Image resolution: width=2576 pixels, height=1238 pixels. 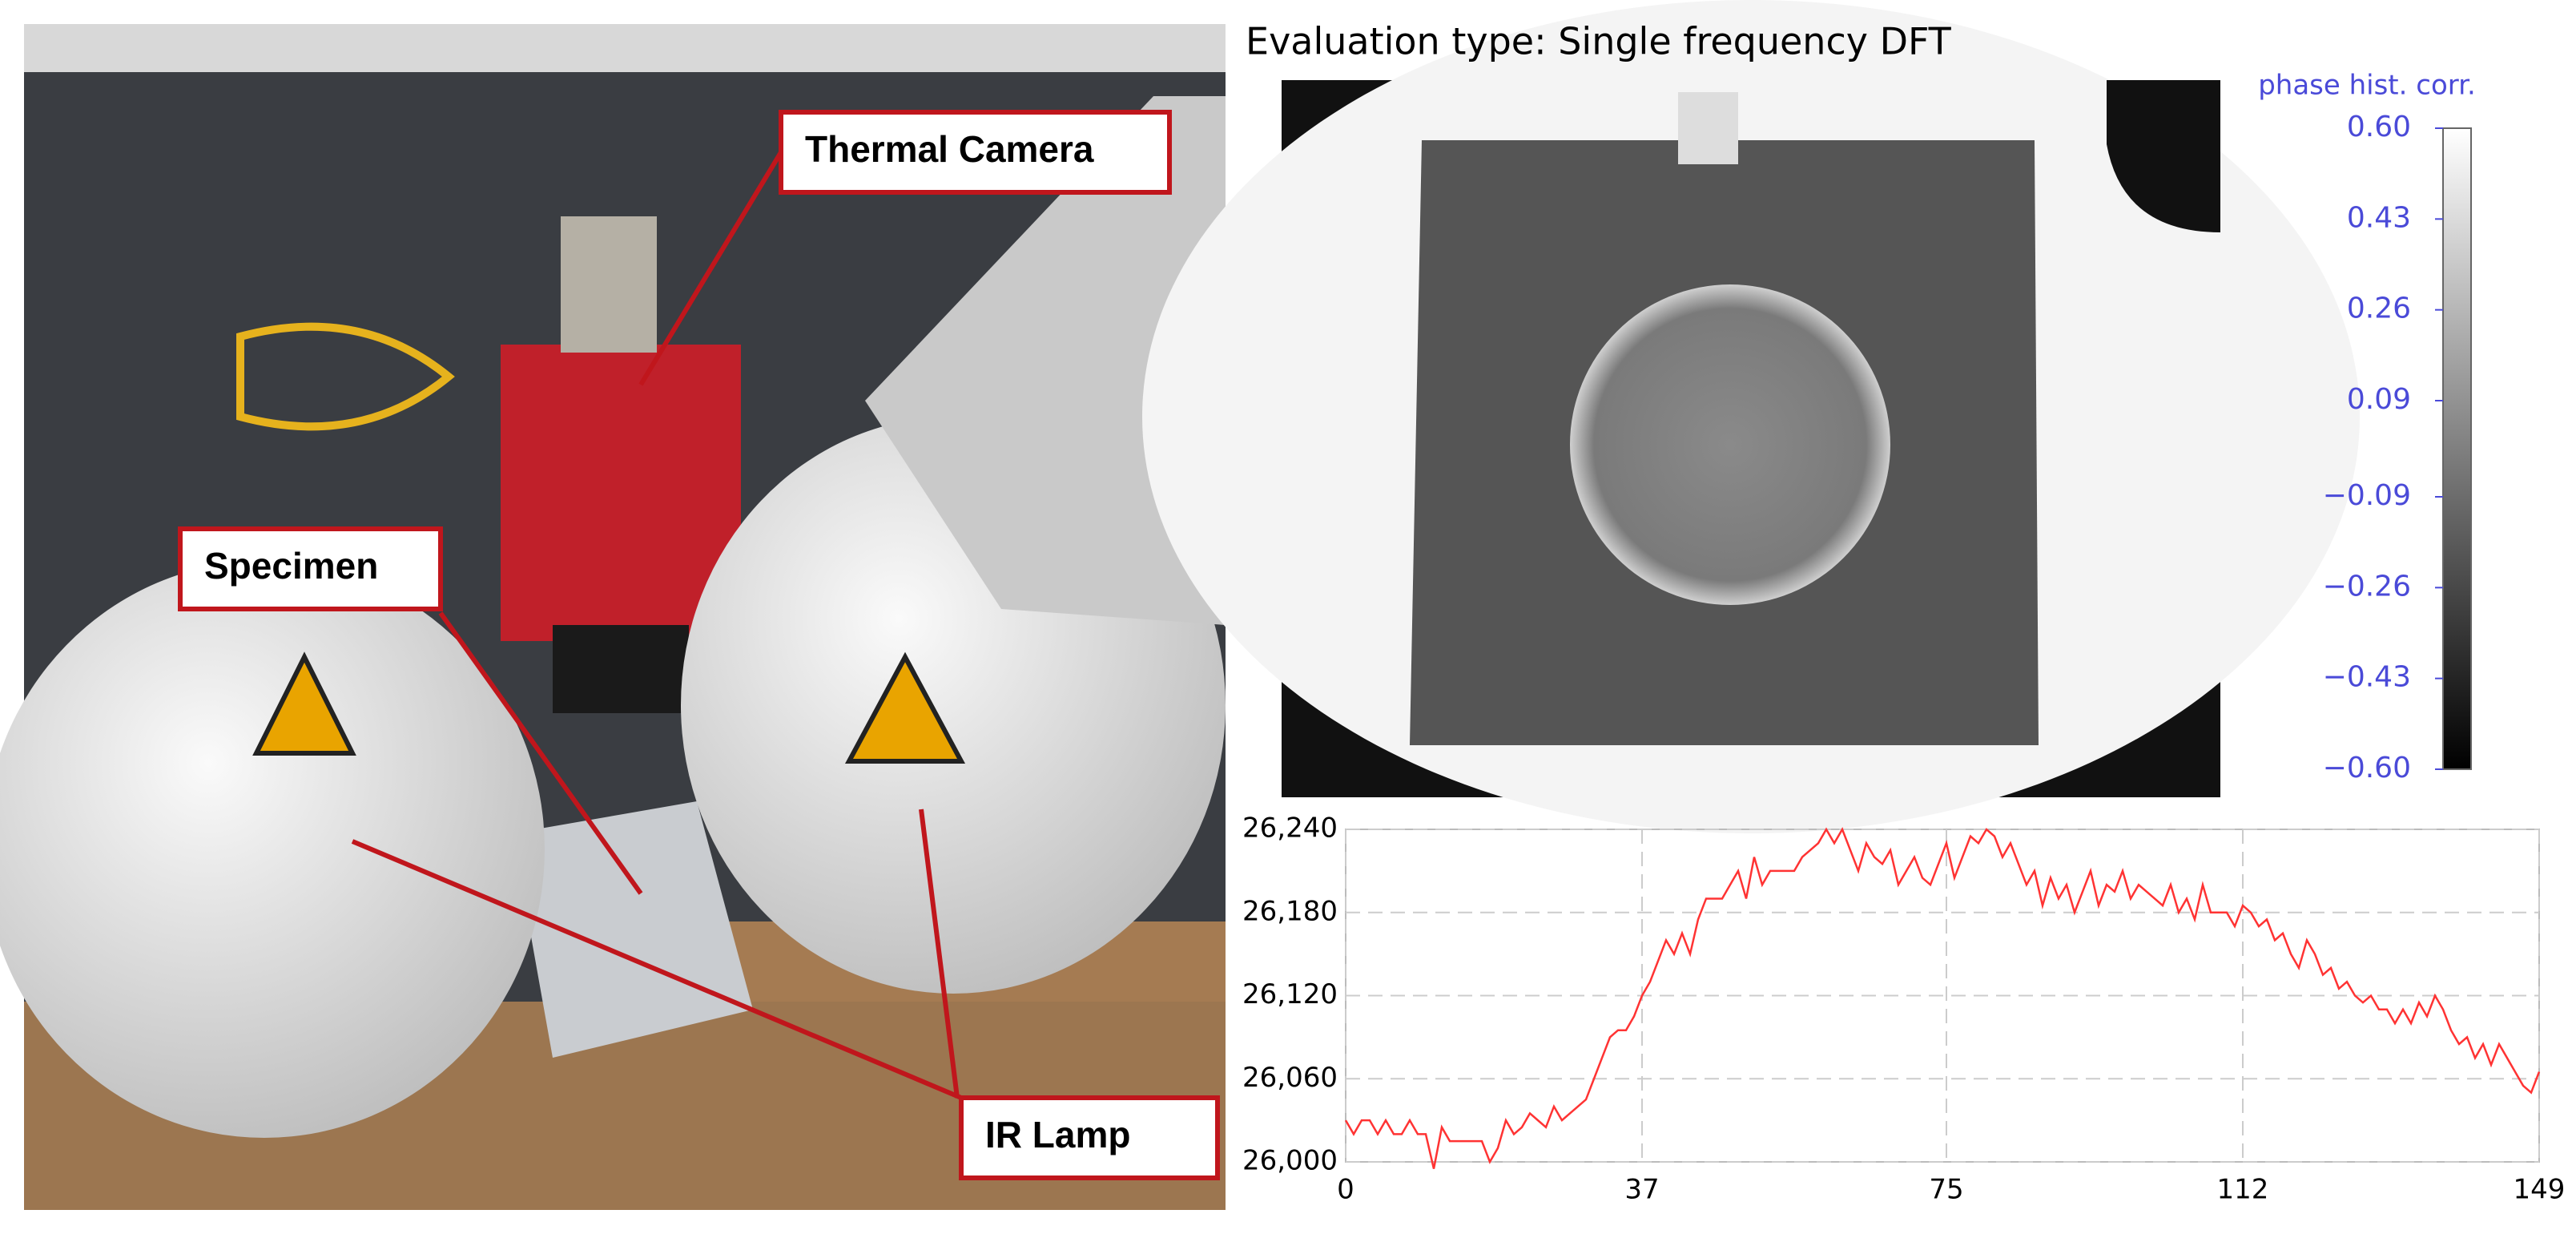 What do you see at coordinates (1057, 1134) in the screenshot?
I see `photo-label: IR Lamp` at bounding box center [1057, 1134].